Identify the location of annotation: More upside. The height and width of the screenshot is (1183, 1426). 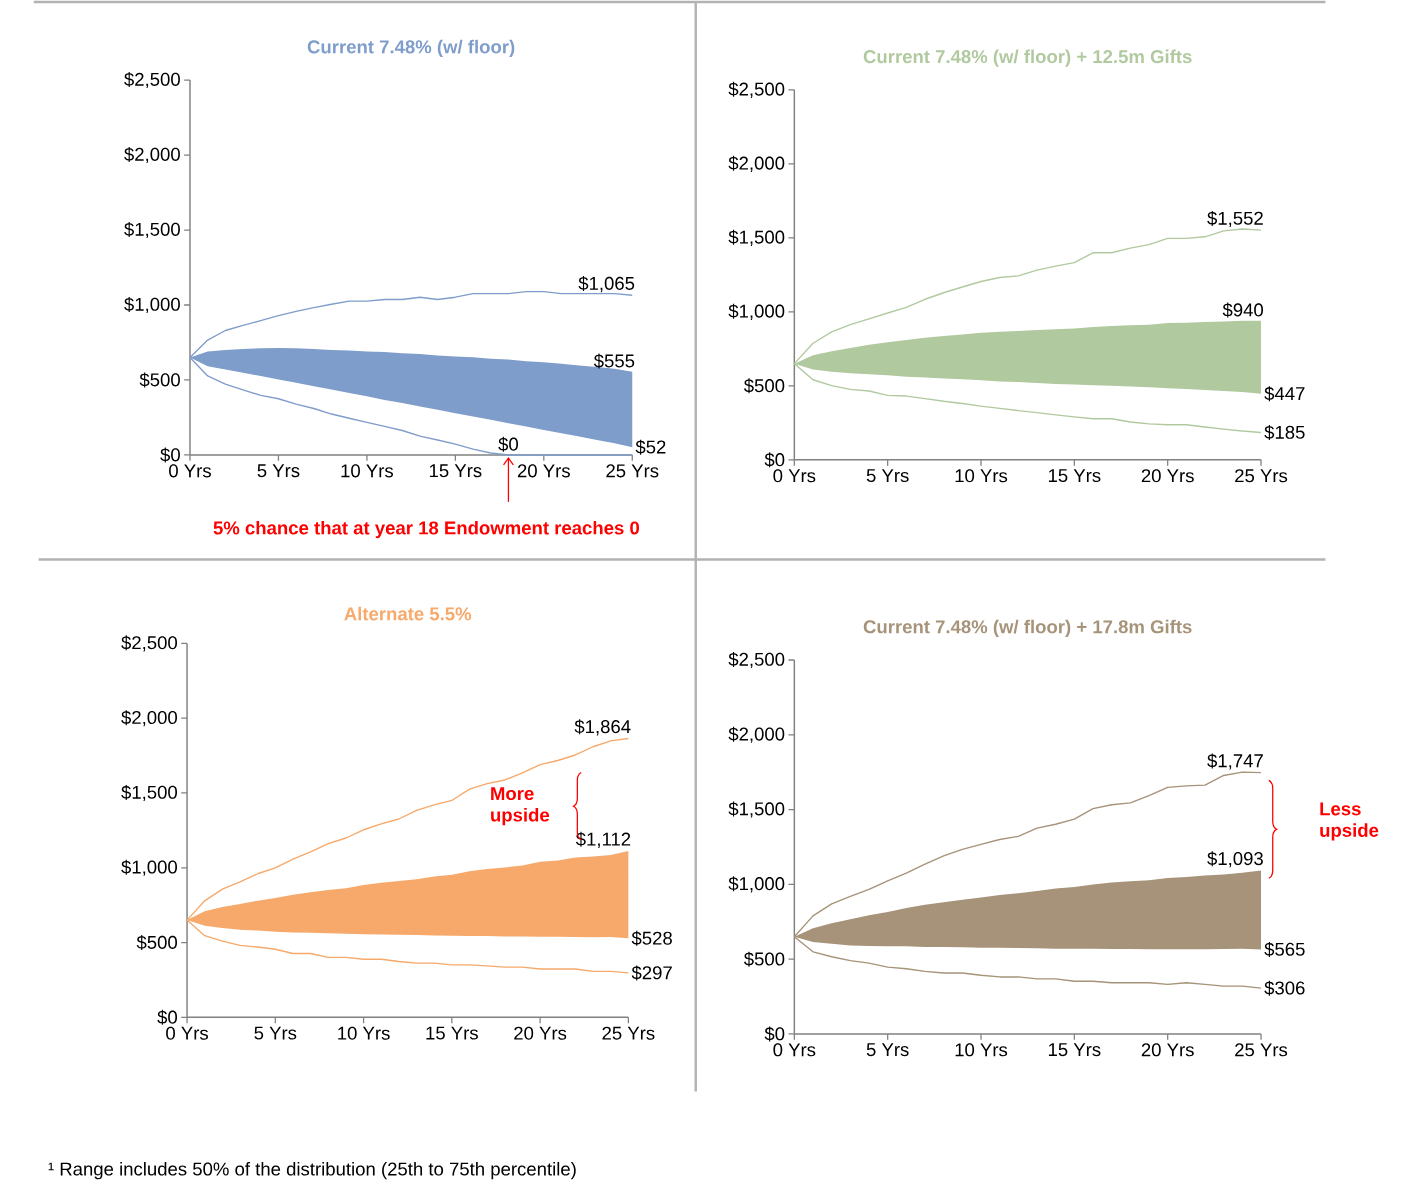
(520, 806).